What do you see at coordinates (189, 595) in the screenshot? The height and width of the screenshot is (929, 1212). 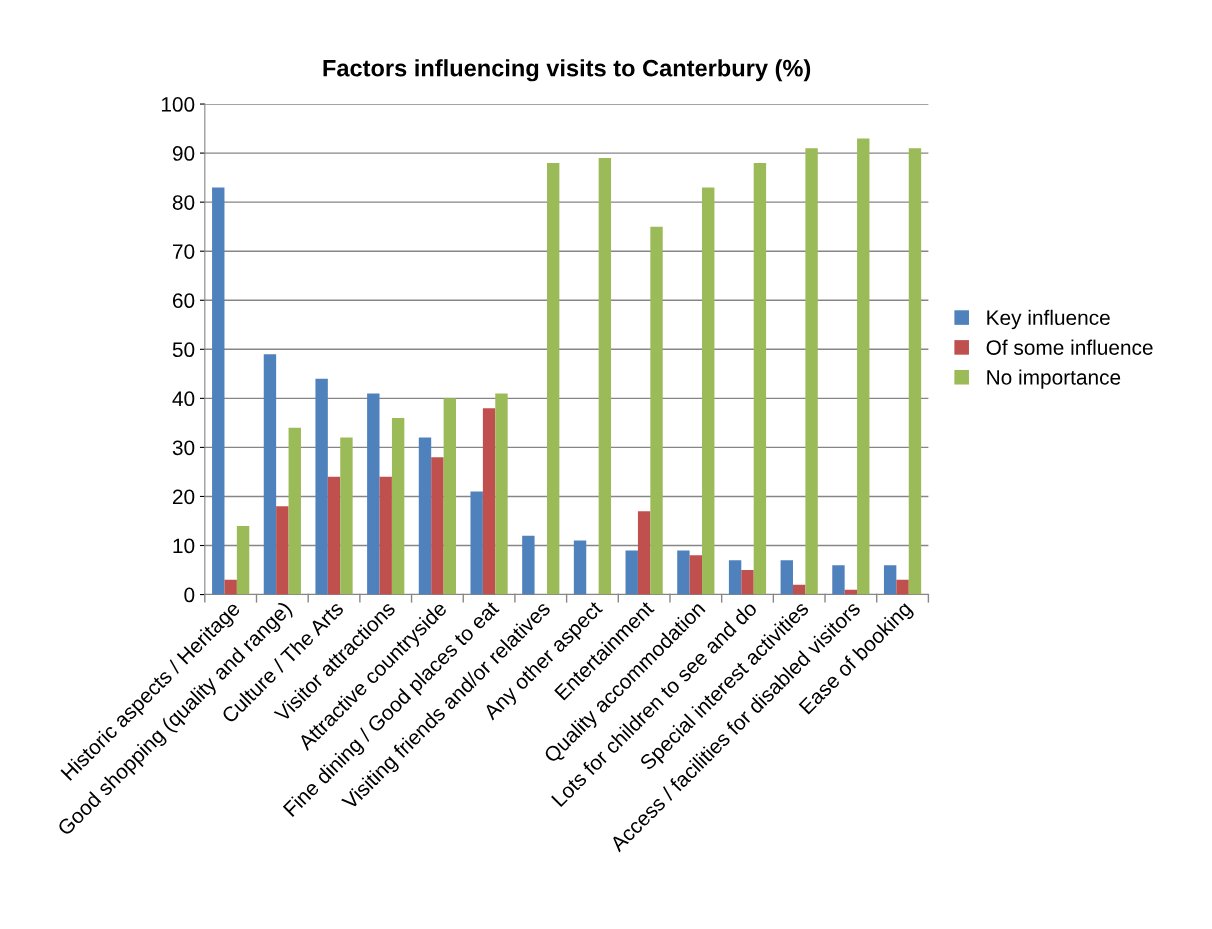 I see `y-tick-label: 0` at bounding box center [189, 595].